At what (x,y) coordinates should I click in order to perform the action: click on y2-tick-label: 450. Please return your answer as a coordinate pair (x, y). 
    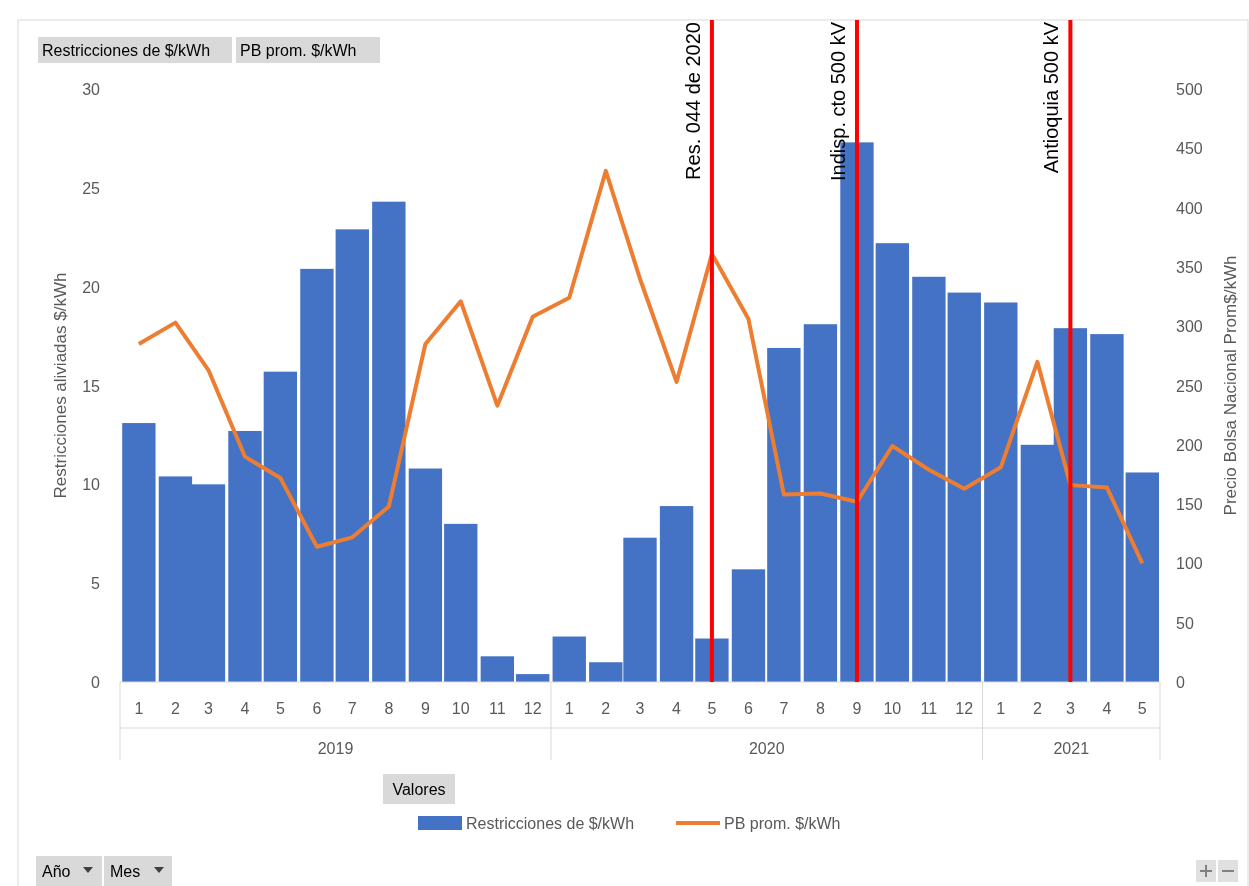
    Looking at the image, I should click on (1189, 149).